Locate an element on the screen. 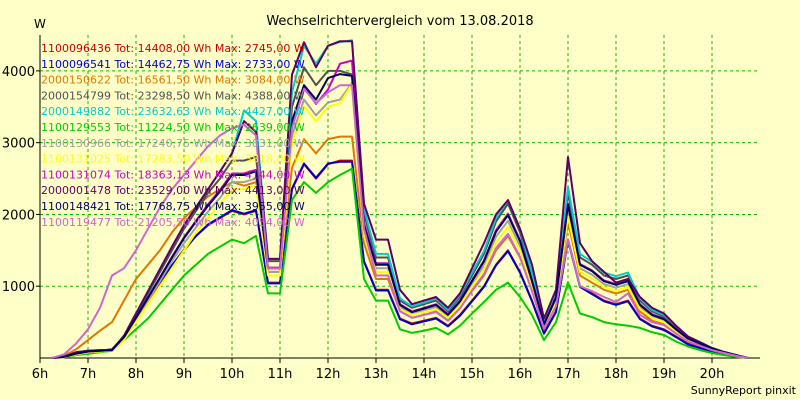 Image resolution: width=800 pixels, height=400 pixels. x-tick-label: 8h is located at coordinates (136, 374).